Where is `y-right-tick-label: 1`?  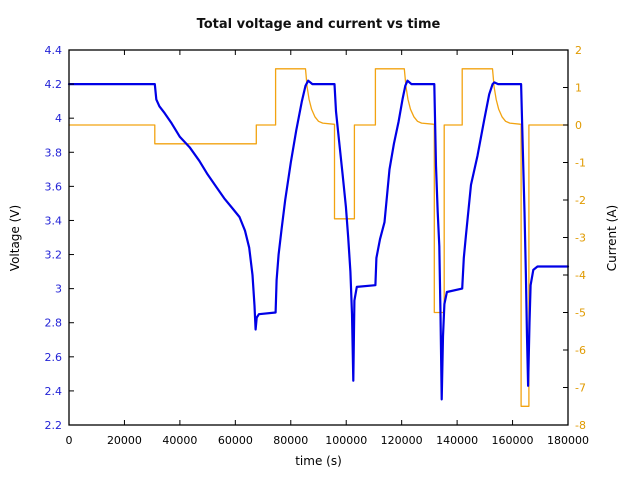
y-right-tick-label: 1 is located at coordinates (578, 88).